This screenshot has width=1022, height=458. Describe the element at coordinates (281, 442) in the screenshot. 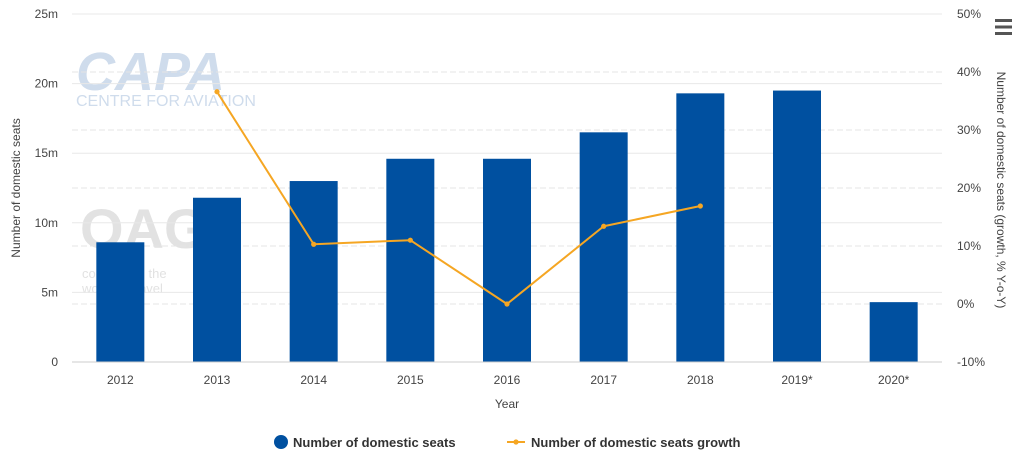

I see `legend-bar-marker` at that location.